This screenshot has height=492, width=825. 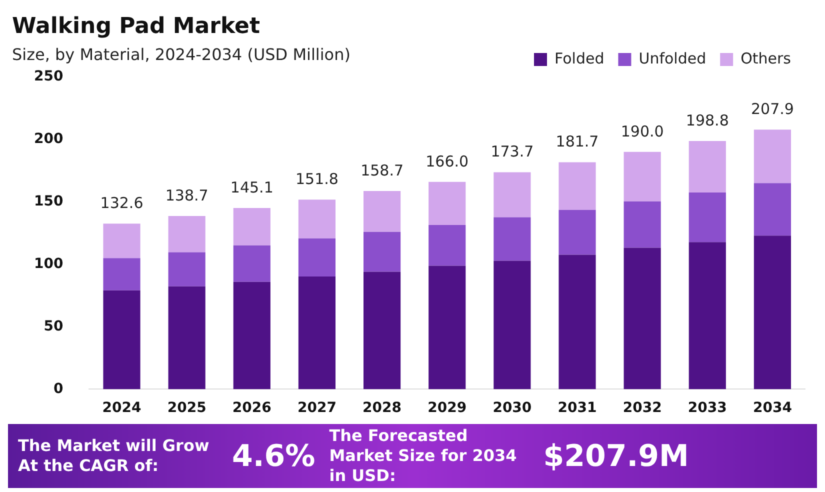 I want to click on legend-label: Unfolded, so click(x=672, y=58).